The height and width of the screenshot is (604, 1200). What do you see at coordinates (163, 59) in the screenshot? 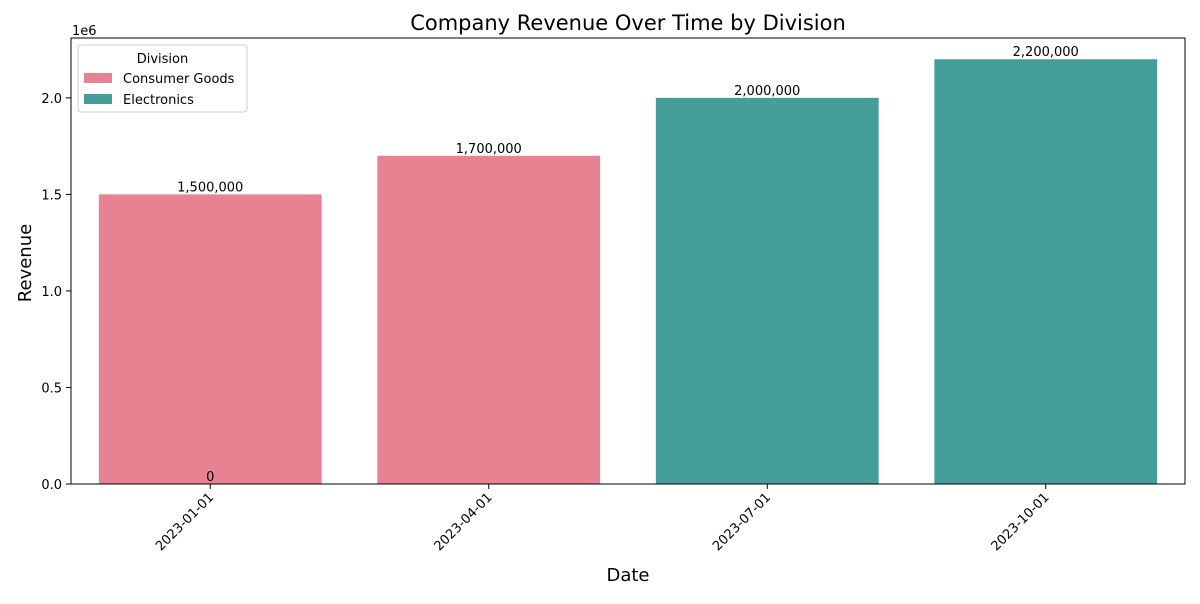
I see `legend-title: Division` at bounding box center [163, 59].